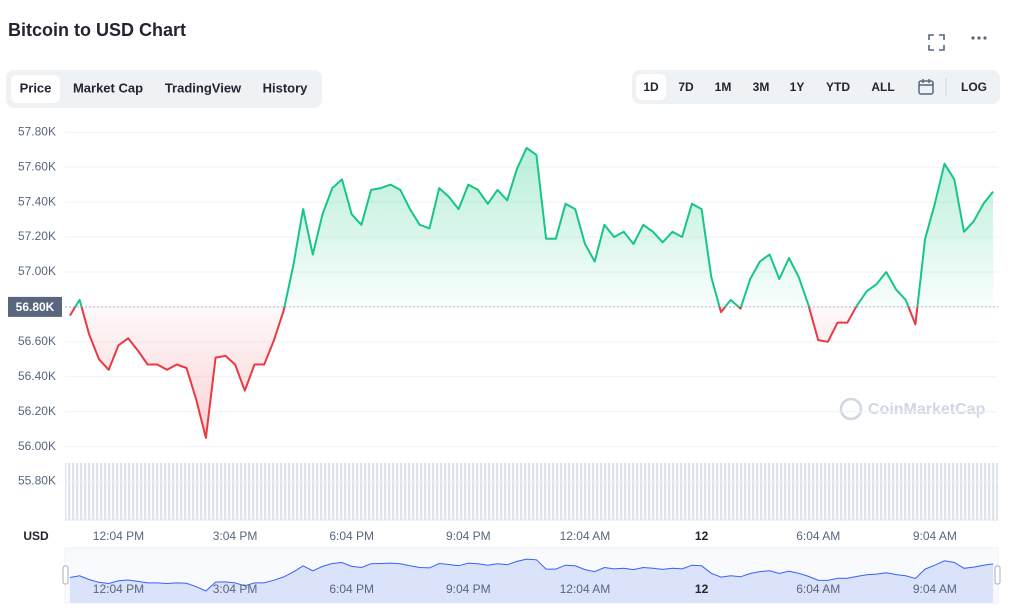 This screenshot has height=615, width=1024. I want to click on navigator-line, so click(531, 575).